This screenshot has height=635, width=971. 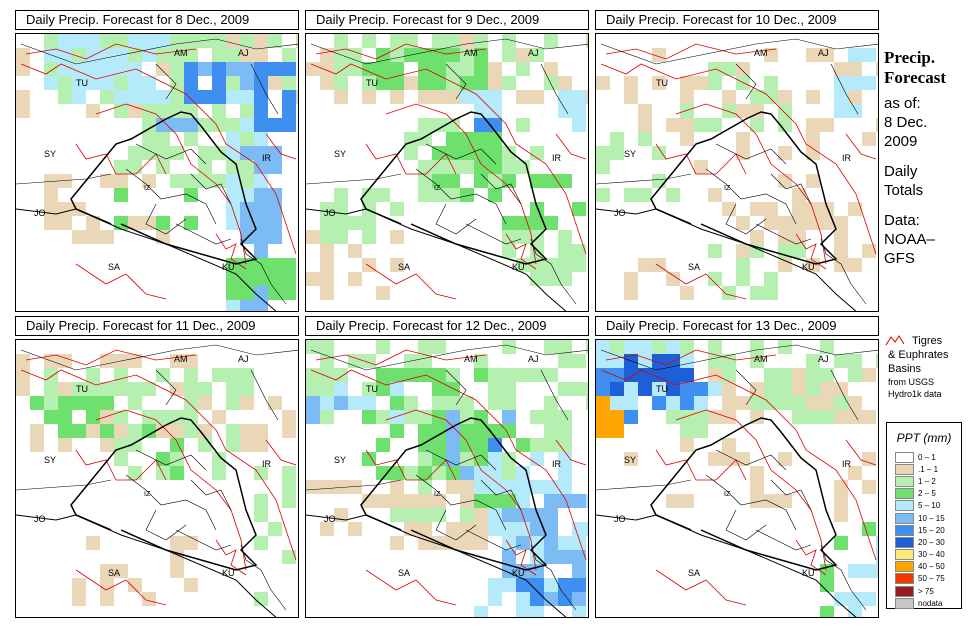 I want to click on basin-outline, so click(x=411, y=281).